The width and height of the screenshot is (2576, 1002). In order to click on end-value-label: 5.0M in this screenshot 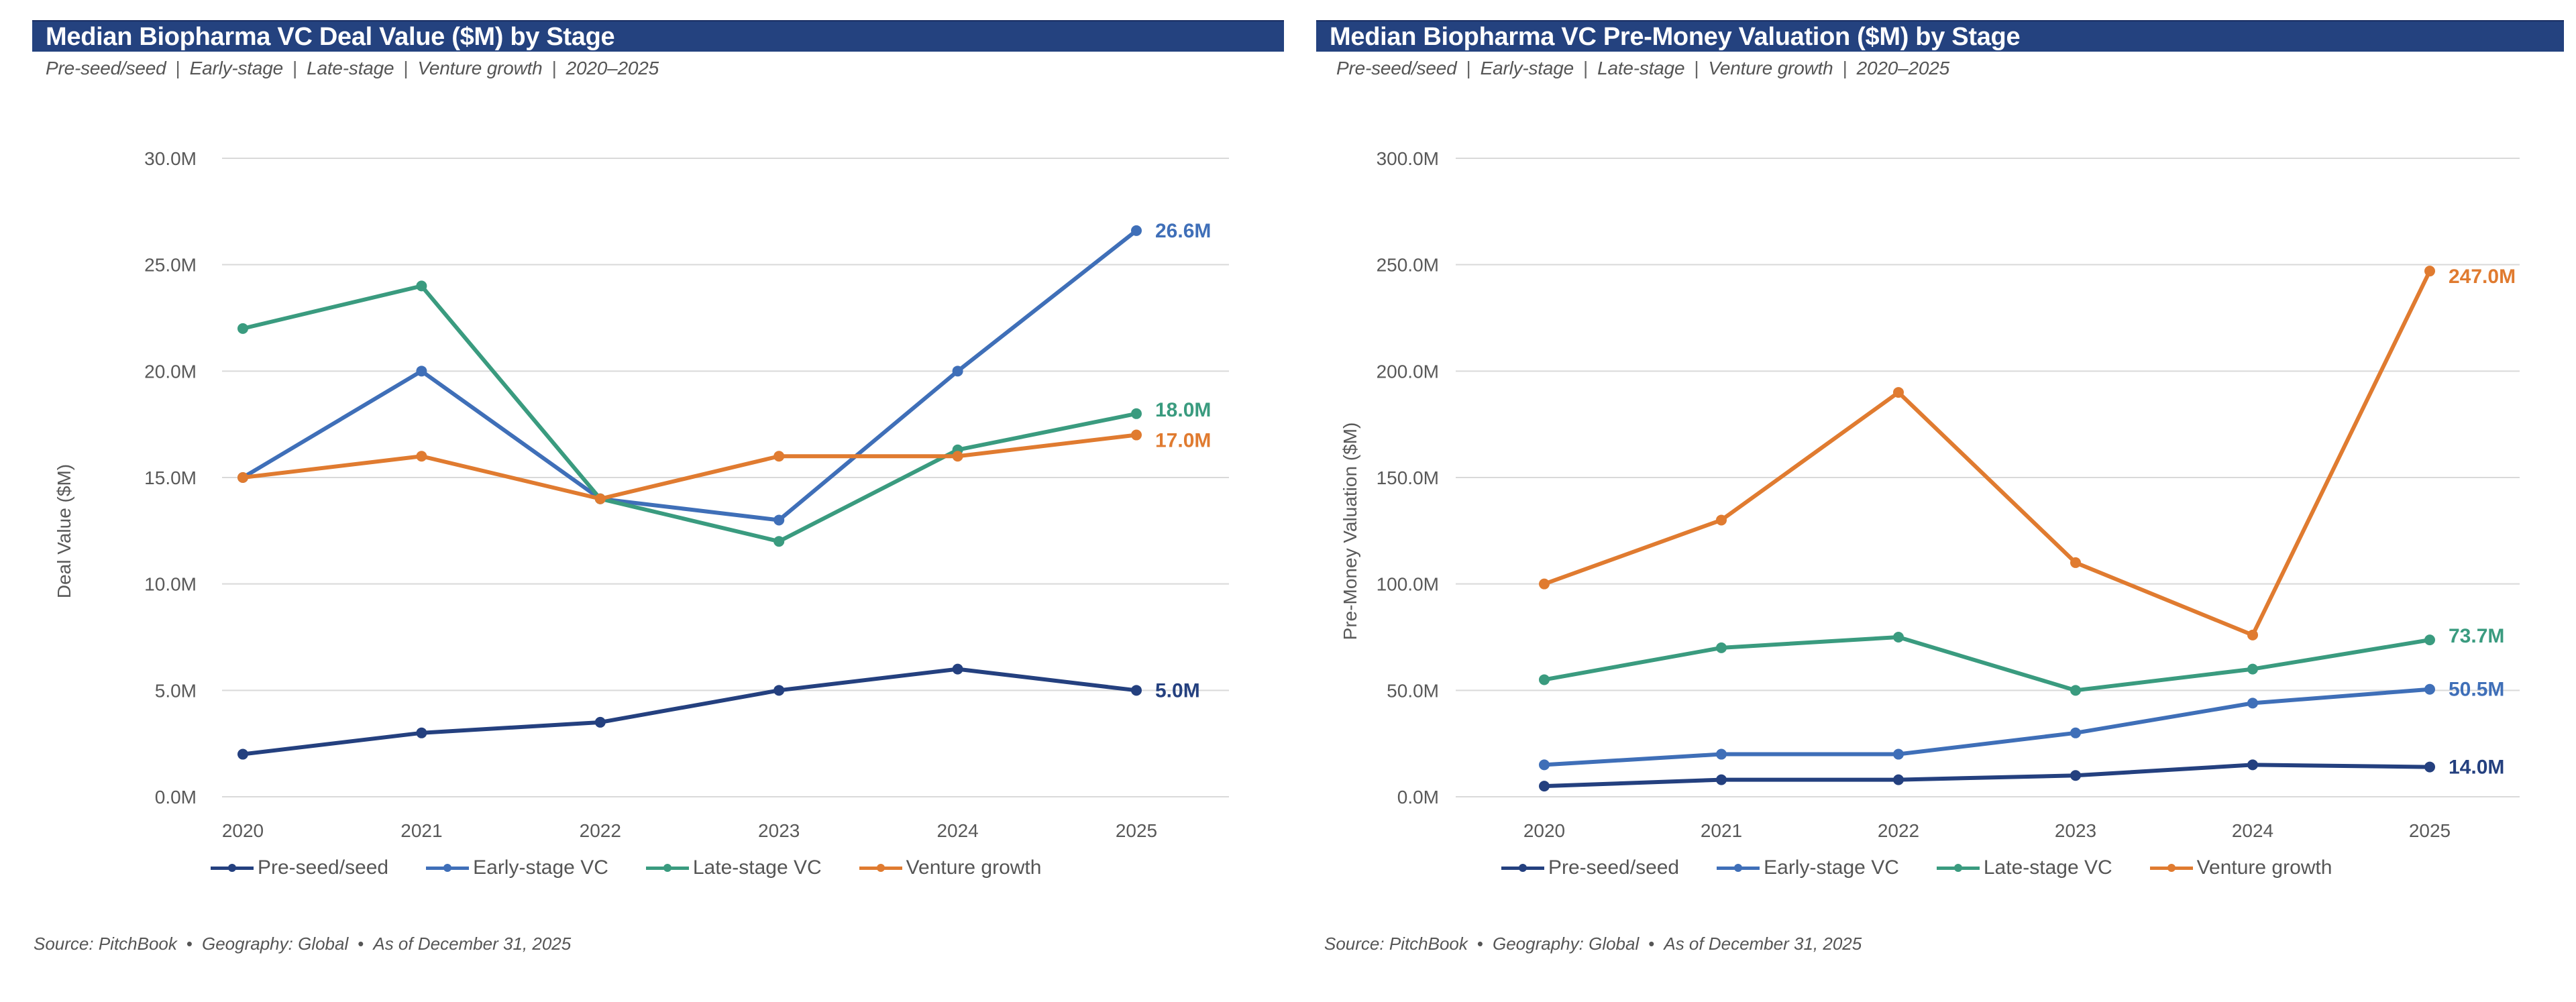, I will do `click(1177, 691)`.